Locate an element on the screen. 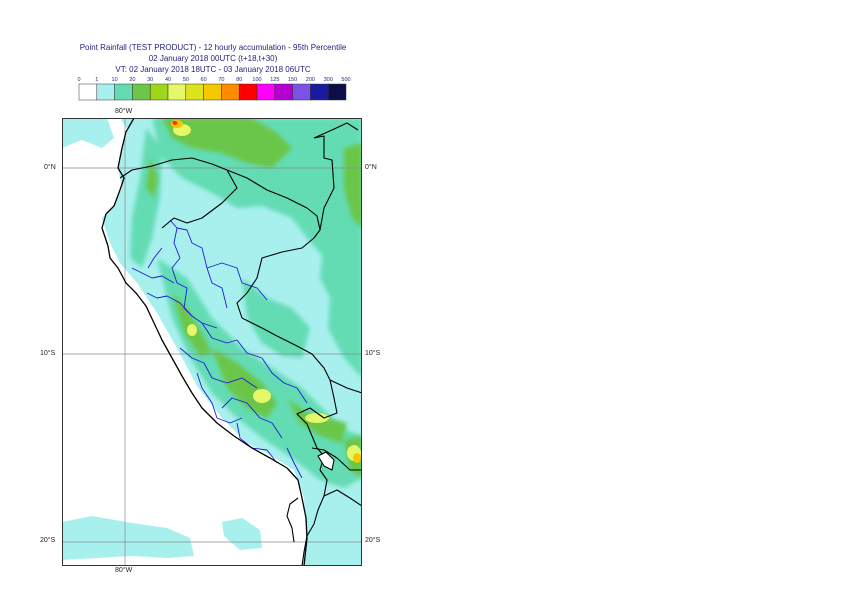 Image resolution: width=842 pixels, height=596 pixels. very-heavy-rain-patch is located at coordinates (357, 458).